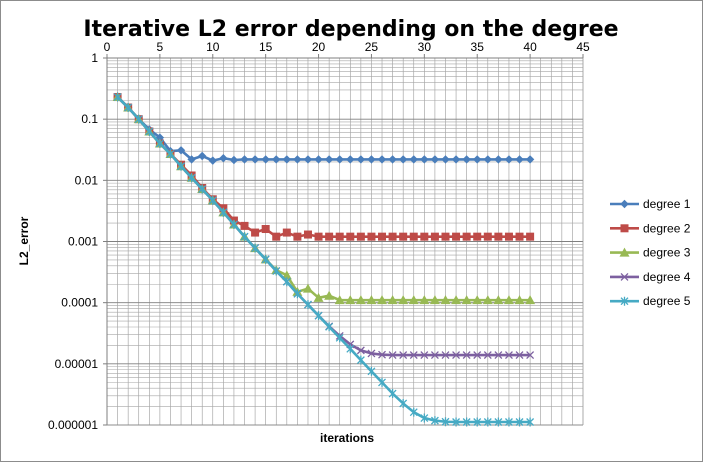 The image size is (703, 462). I want to click on x-tick-label: 15, so click(266, 47).